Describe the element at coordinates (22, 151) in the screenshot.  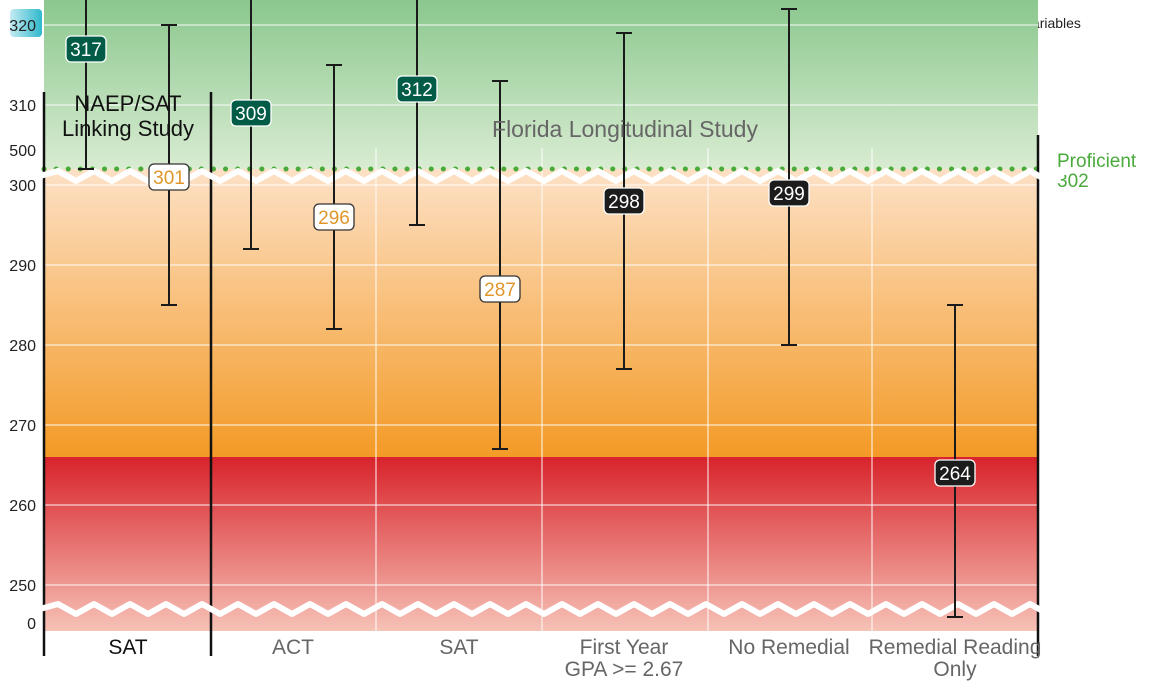
I see `y-tick-label: 500` at that location.